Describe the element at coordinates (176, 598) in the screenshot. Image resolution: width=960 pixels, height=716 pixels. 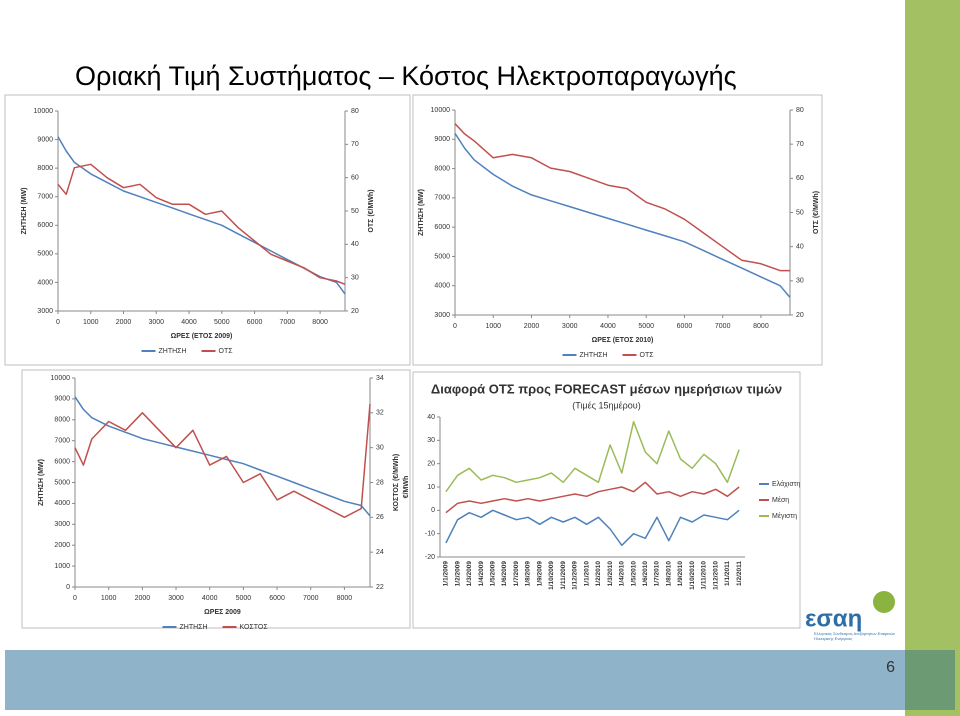
I see `x-tick-label: 3000` at that location.